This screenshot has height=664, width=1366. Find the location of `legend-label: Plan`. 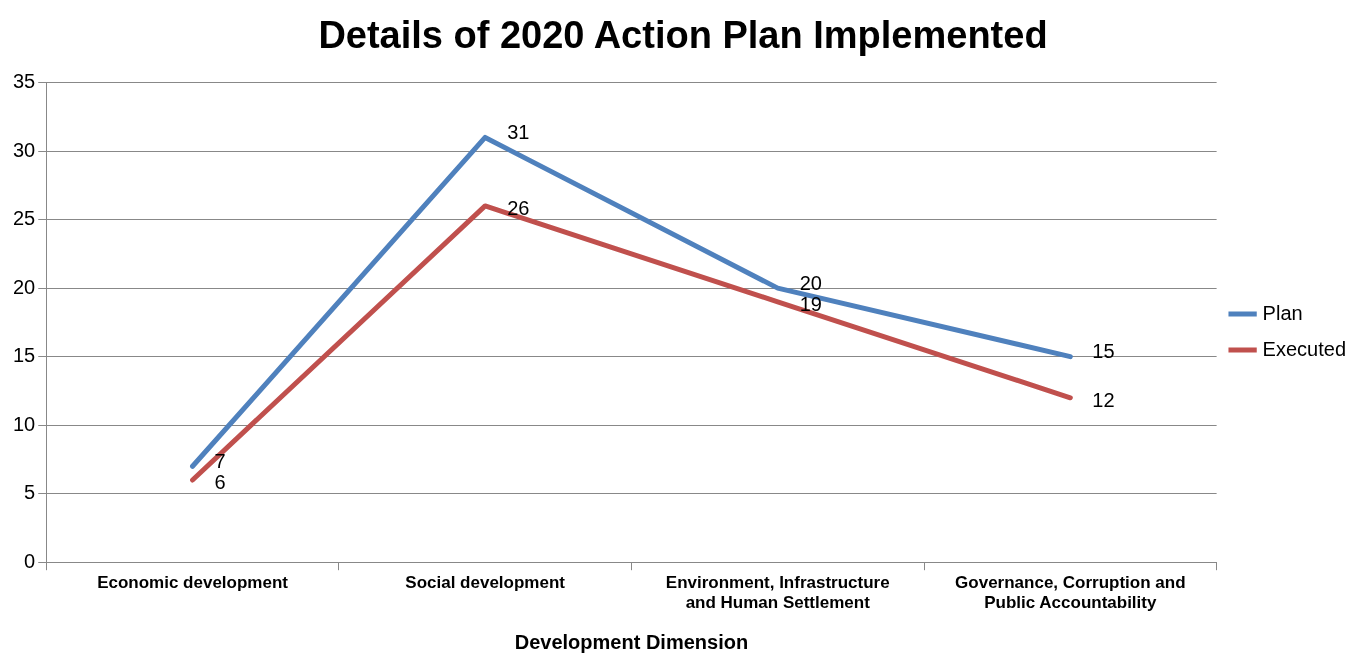

legend-label: Plan is located at coordinates (1282, 312).